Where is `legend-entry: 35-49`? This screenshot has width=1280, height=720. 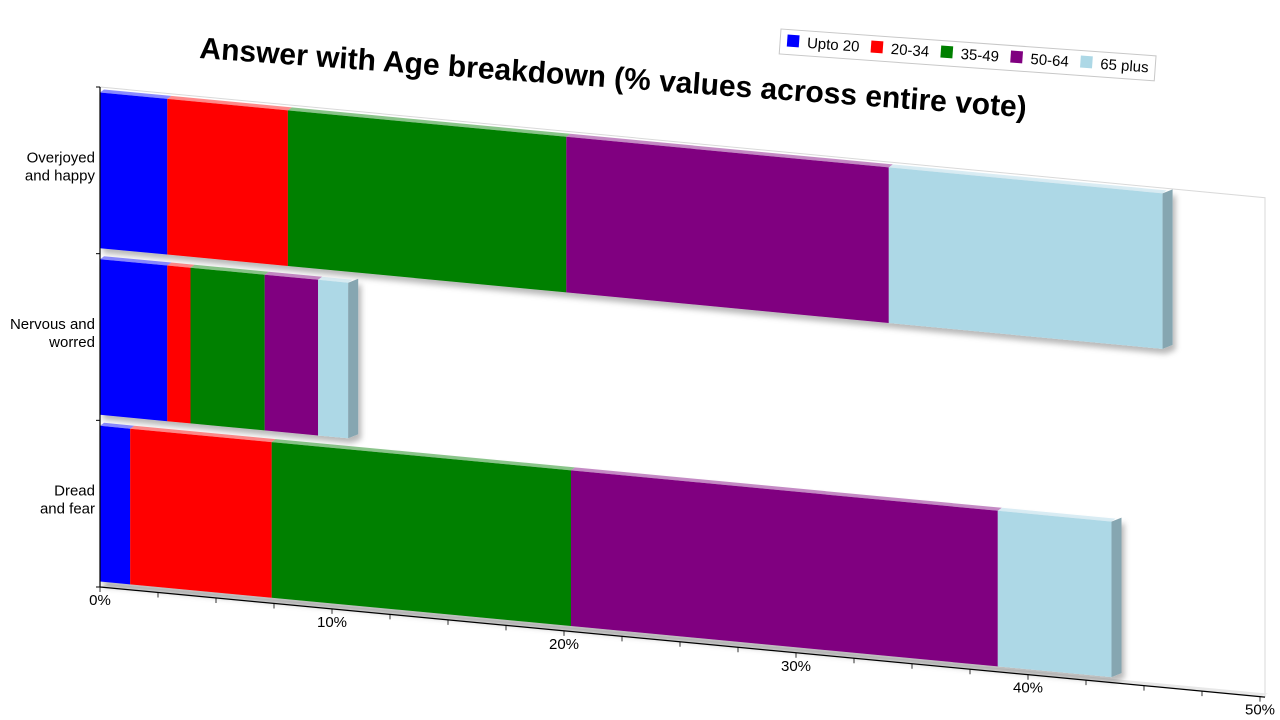 legend-entry: 35-49 is located at coordinates (979, 56).